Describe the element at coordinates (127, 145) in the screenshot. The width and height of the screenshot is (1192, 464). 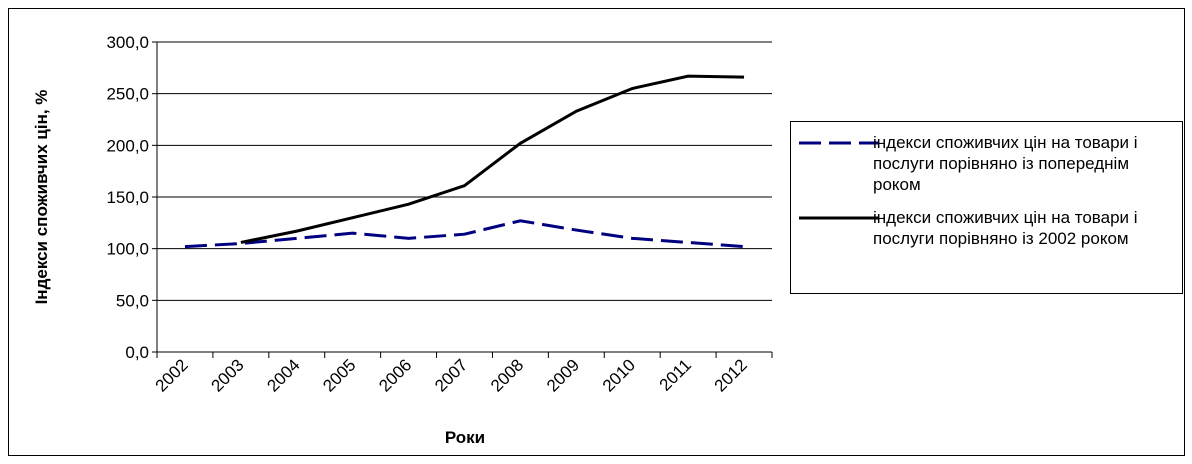
I see `y-tick-label: 200,0` at that location.